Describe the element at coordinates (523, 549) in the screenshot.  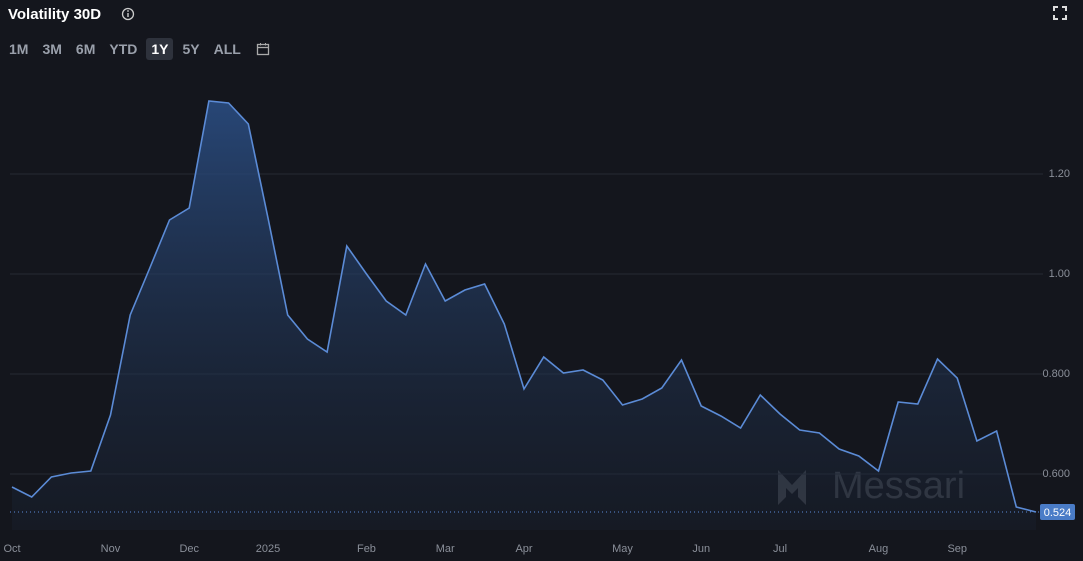
I see `x-tick-label: Apr` at that location.